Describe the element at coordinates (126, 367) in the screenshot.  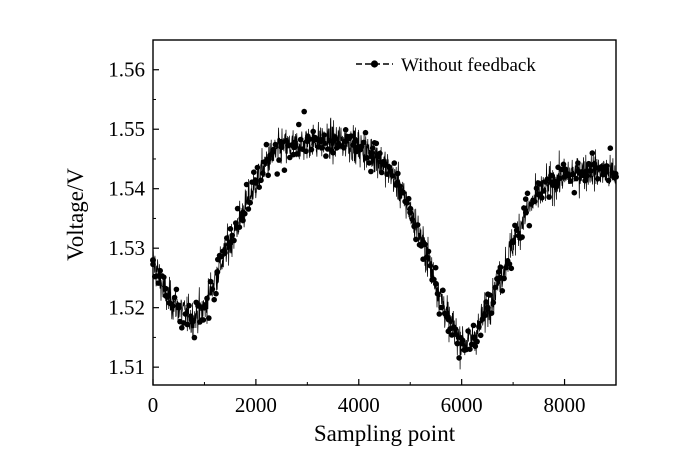
I see `y-tick-label: 1.51` at that location.